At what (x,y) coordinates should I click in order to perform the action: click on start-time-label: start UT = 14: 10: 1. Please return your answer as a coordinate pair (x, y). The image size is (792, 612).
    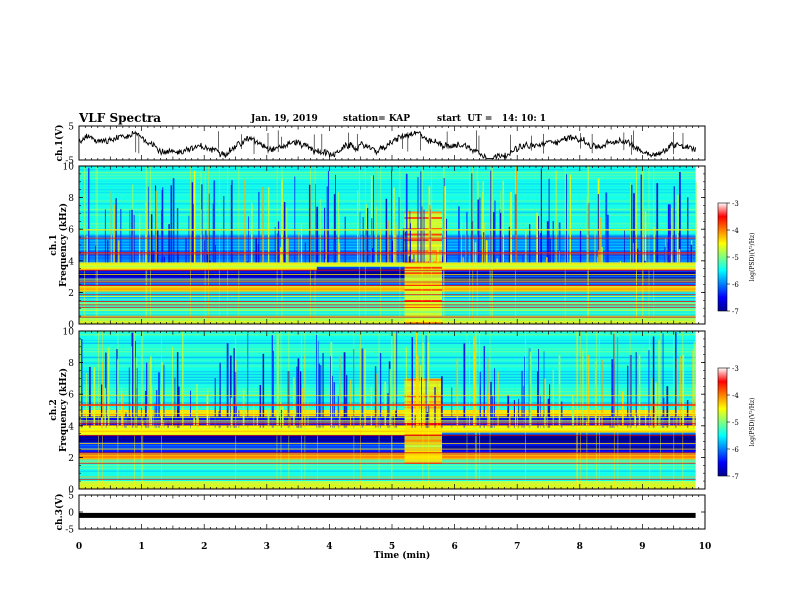
    Looking at the image, I should click on (492, 119).